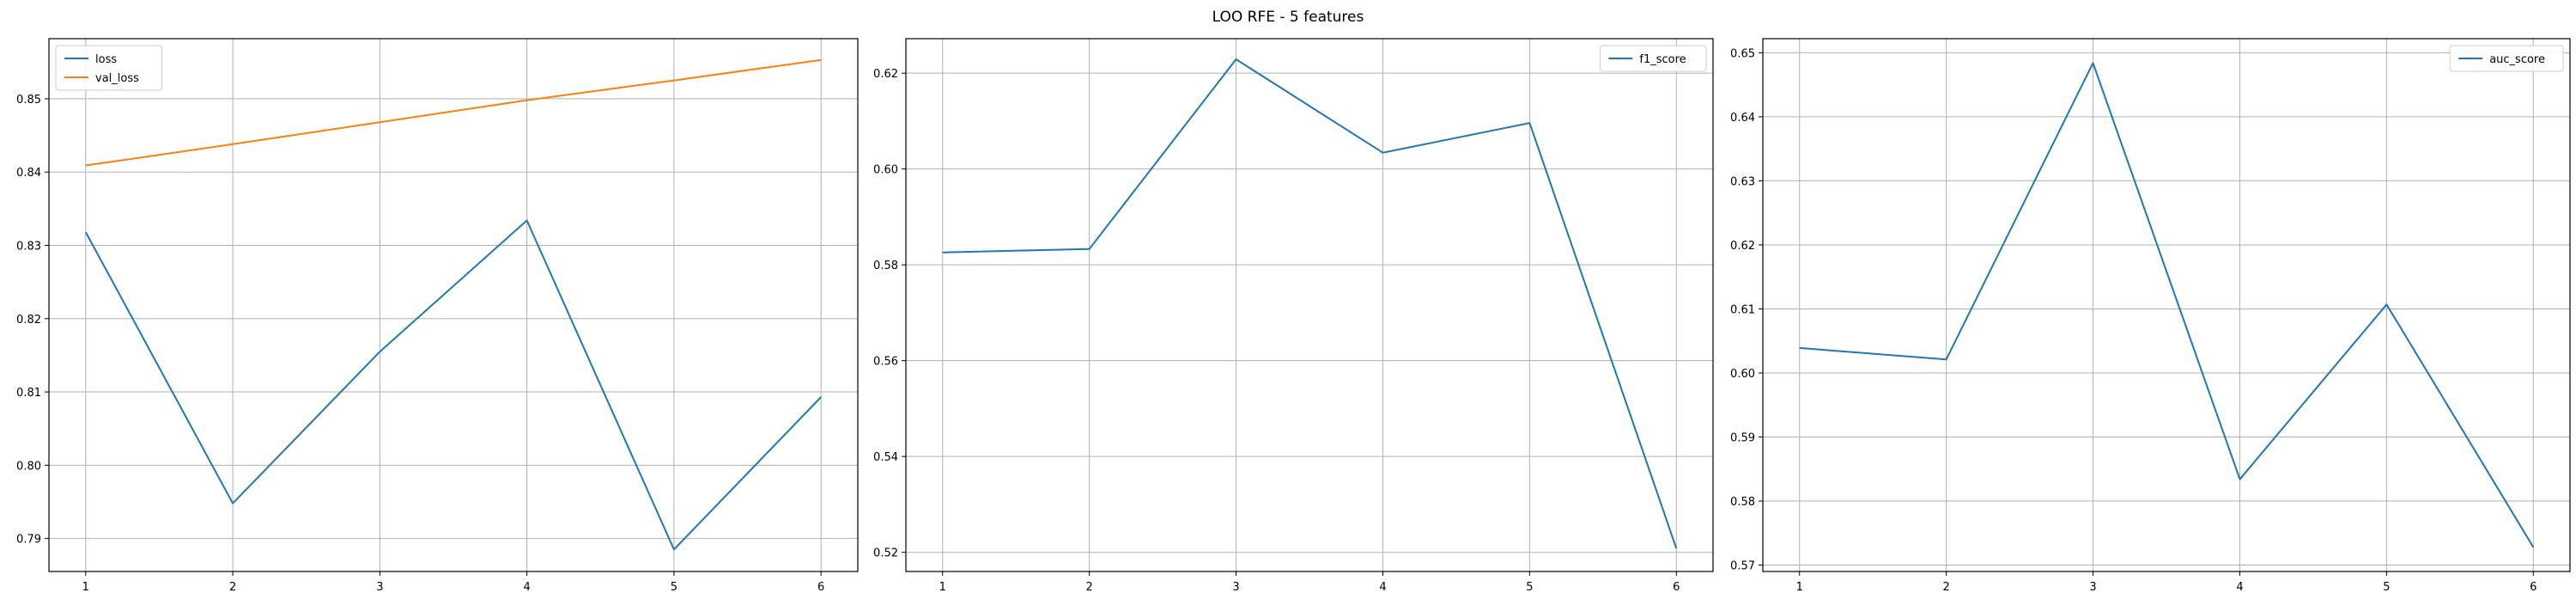  Describe the element at coordinates (28, 466) in the screenshot. I see `y-tick-label: 0.80` at that location.